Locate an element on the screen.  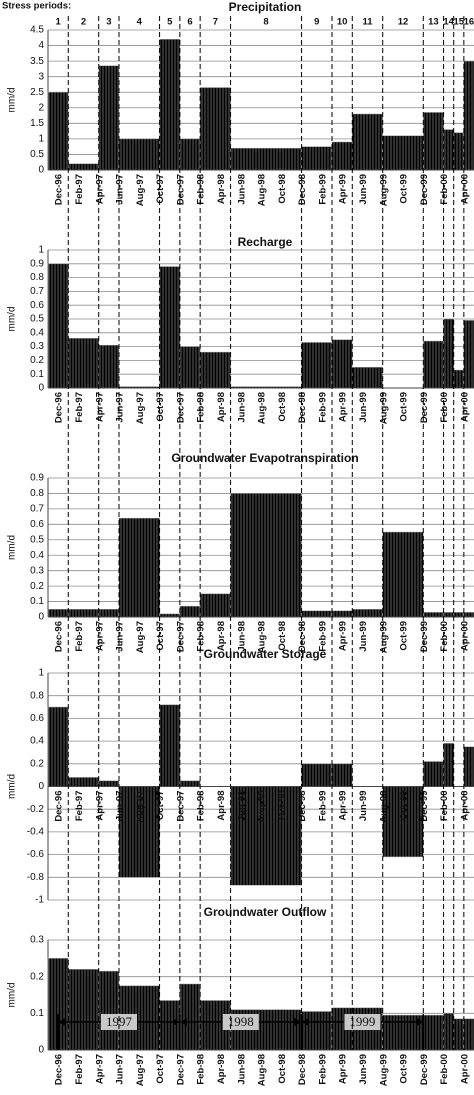
y-tick-label: -0.6 is located at coordinates (36, 854).